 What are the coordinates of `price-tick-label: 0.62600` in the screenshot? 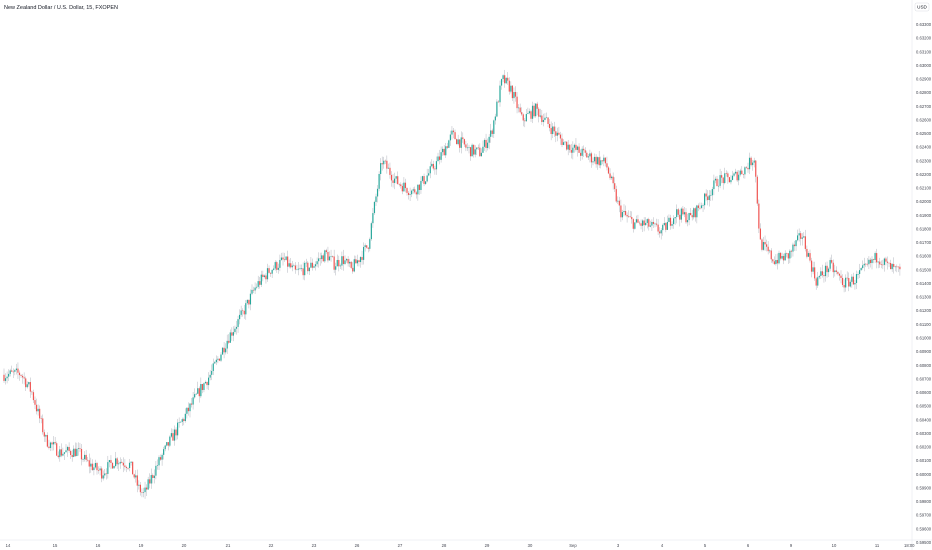 It's located at (924, 119).